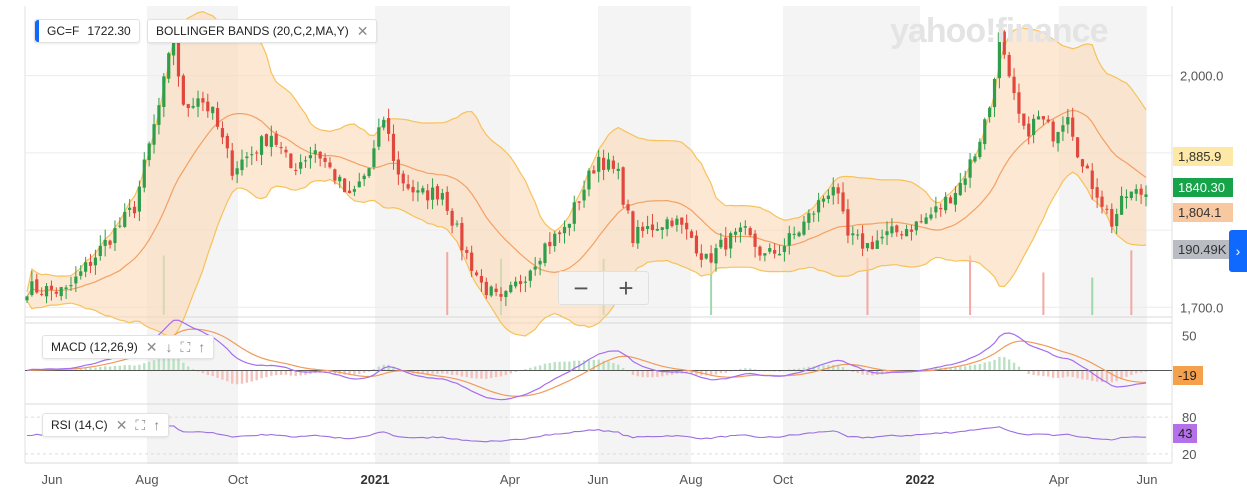  What do you see at coordinates (1203, 249) in the screenshot?
I see `price-badge: 190.49K` at bounding box center [1203, 249].